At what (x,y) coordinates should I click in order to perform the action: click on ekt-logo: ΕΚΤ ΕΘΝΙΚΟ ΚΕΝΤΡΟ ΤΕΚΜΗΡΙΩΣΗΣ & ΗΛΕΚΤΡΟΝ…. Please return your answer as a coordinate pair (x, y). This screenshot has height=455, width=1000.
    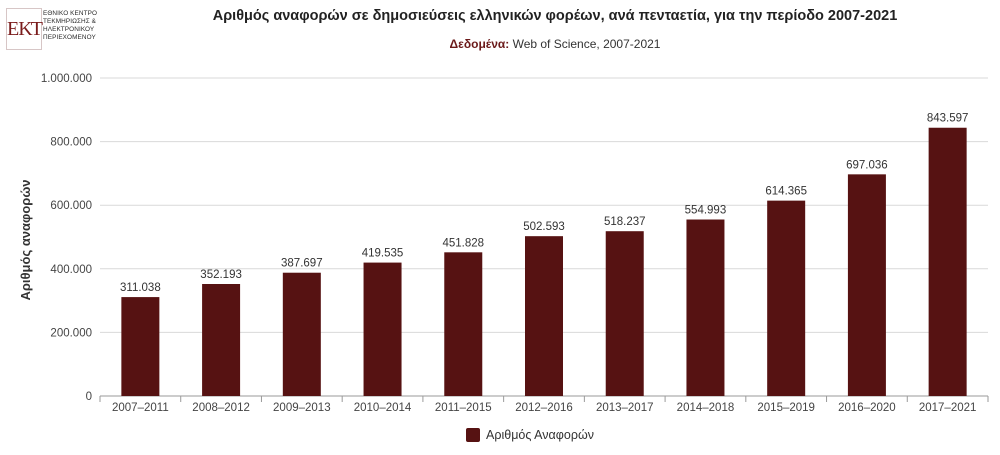
    Looking at the image, I should click on (58, 32).